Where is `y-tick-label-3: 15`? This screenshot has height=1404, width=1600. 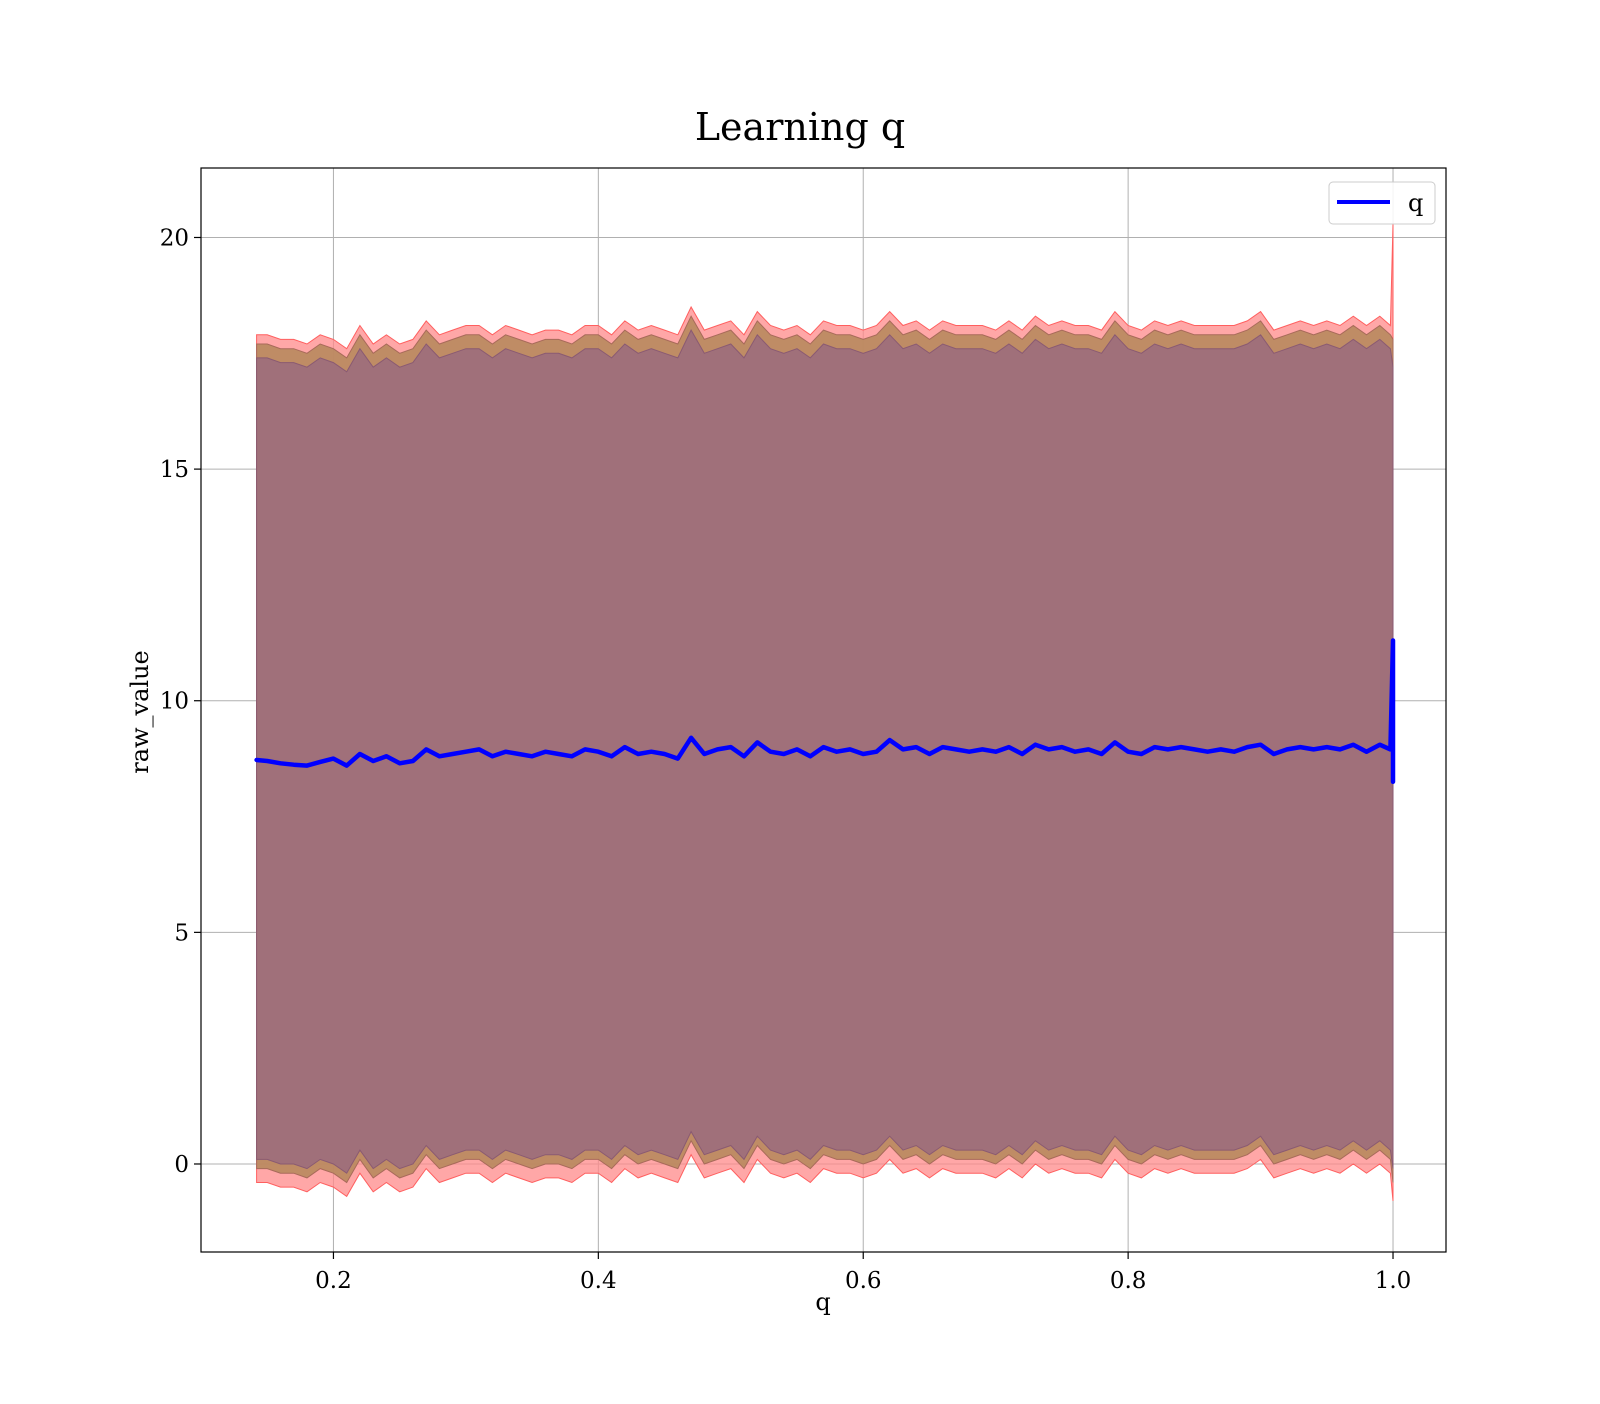
y-tick-label-3: 15 is located at coordinates (174, 470).